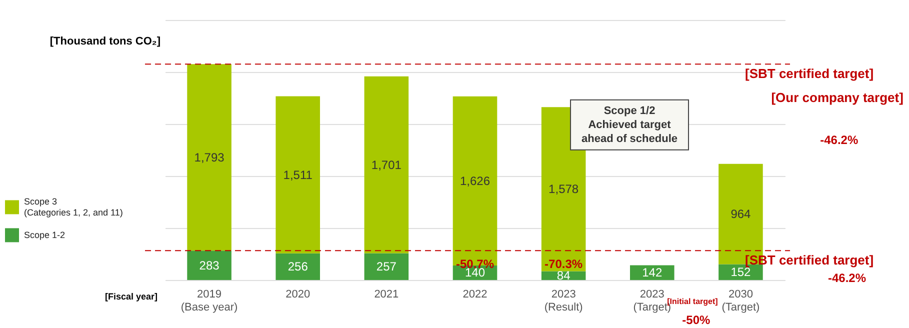  Describe the element at coordinates (837, 97) in the screenshot. I see `annotation: [Our company target]` at that location.